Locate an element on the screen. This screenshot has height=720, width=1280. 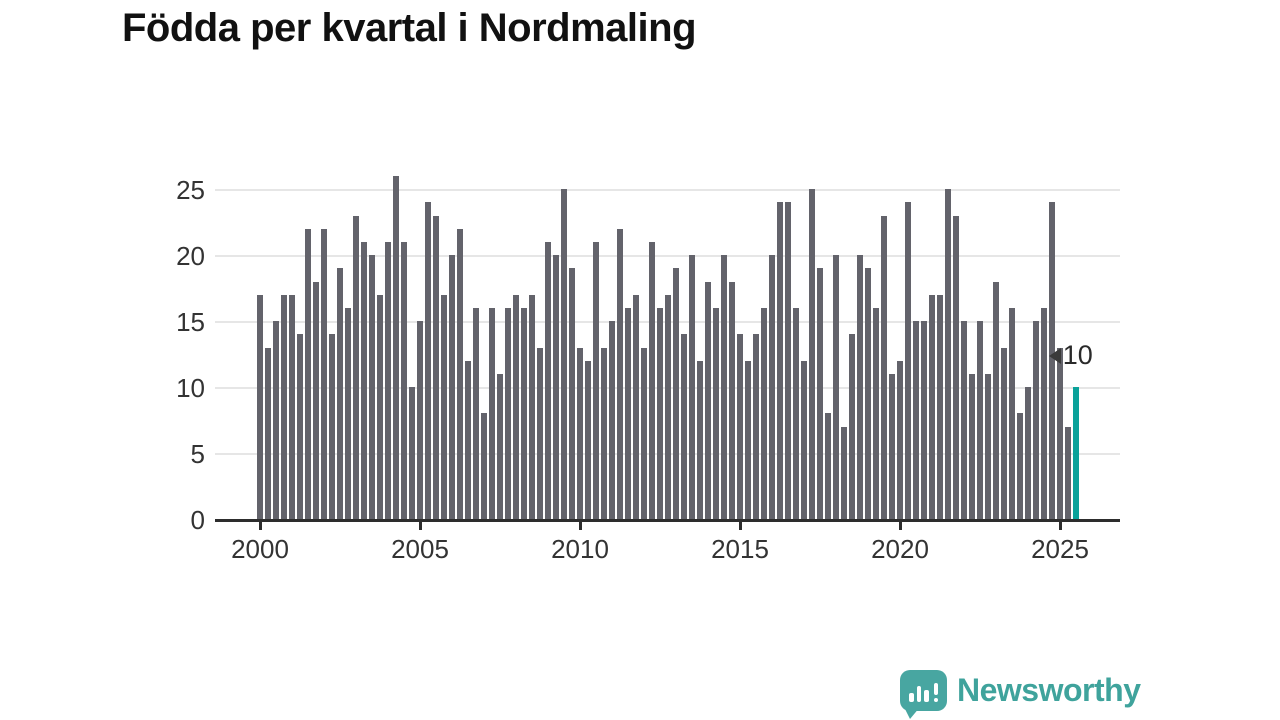
latest-value-annotation: 10 is located at coordinates (1070, 355).